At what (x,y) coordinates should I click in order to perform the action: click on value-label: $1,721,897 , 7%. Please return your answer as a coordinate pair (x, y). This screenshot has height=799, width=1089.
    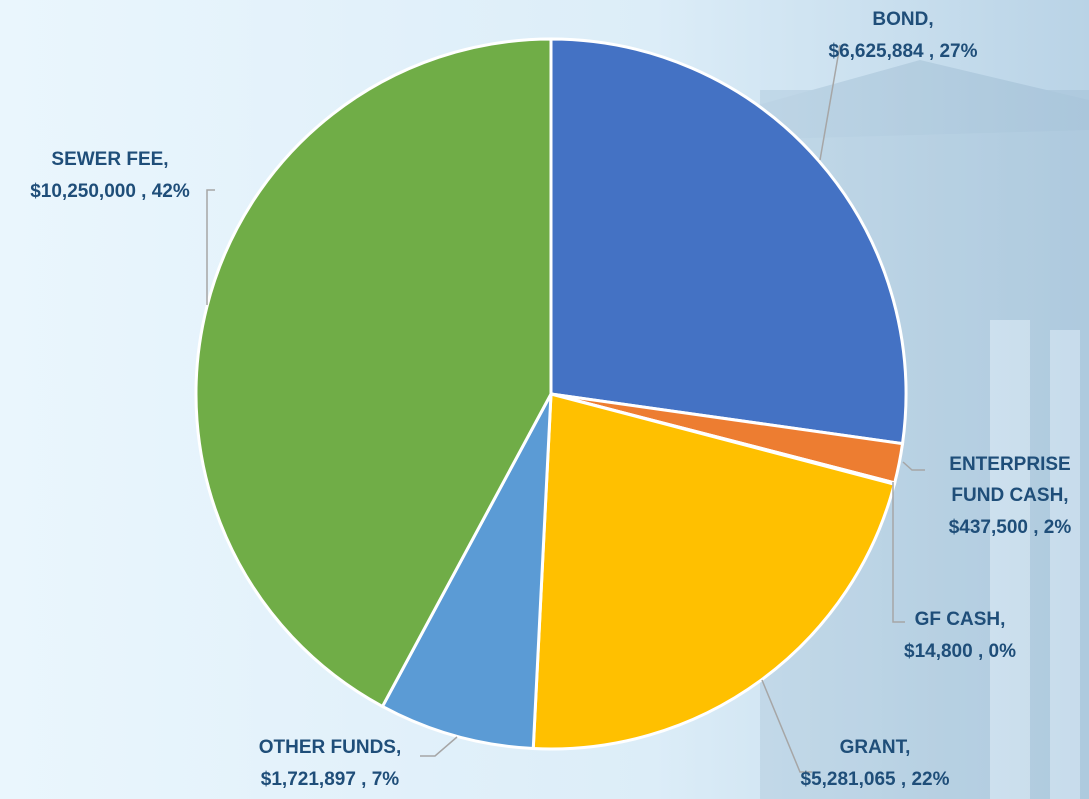
    Looking at the image, I should click on (330, 779).